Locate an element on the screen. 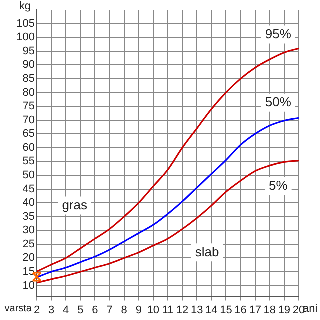 The image size is (320, 320). y-tick-label: 25 is located at coordinates (28, 244).